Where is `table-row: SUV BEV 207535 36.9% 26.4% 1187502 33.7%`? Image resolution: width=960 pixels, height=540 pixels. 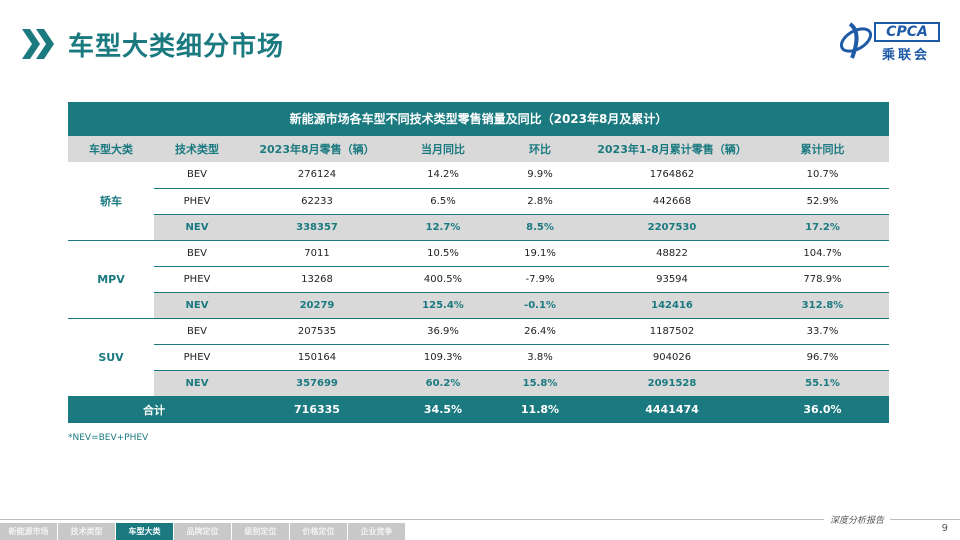 table-row: SUV BEV 207535 36.9% 26.4% 1187502 33.7% is located at coordinates (478, 357).